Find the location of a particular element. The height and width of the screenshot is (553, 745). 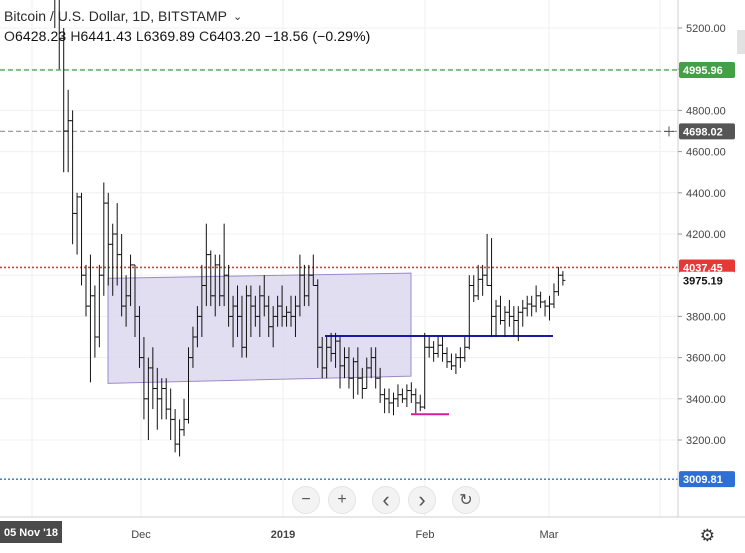

side-panel-toggle is located at coordinates (741, 42).